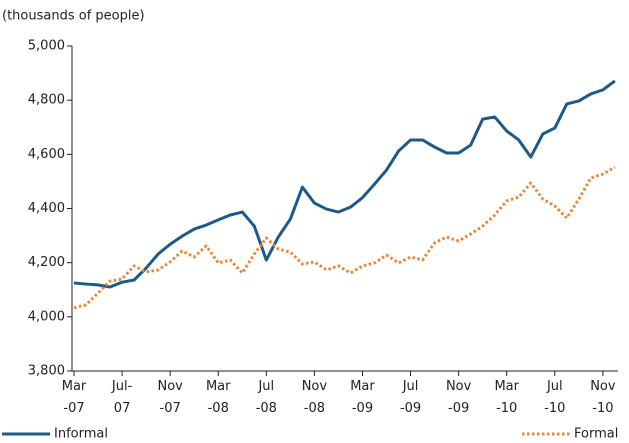  Describe the element at coordinates (46, 100) in the screenshot. I see `y-tick-label: 4,800` at that location.